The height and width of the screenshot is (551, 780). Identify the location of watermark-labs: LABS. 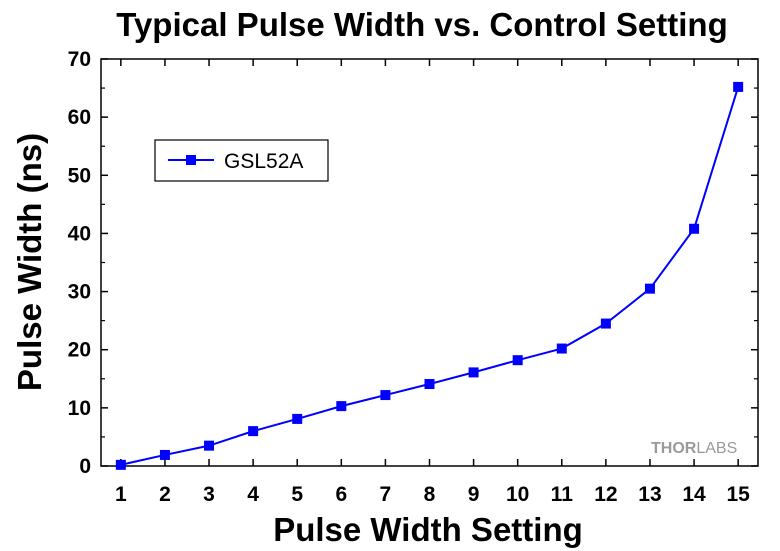
(716, 448).